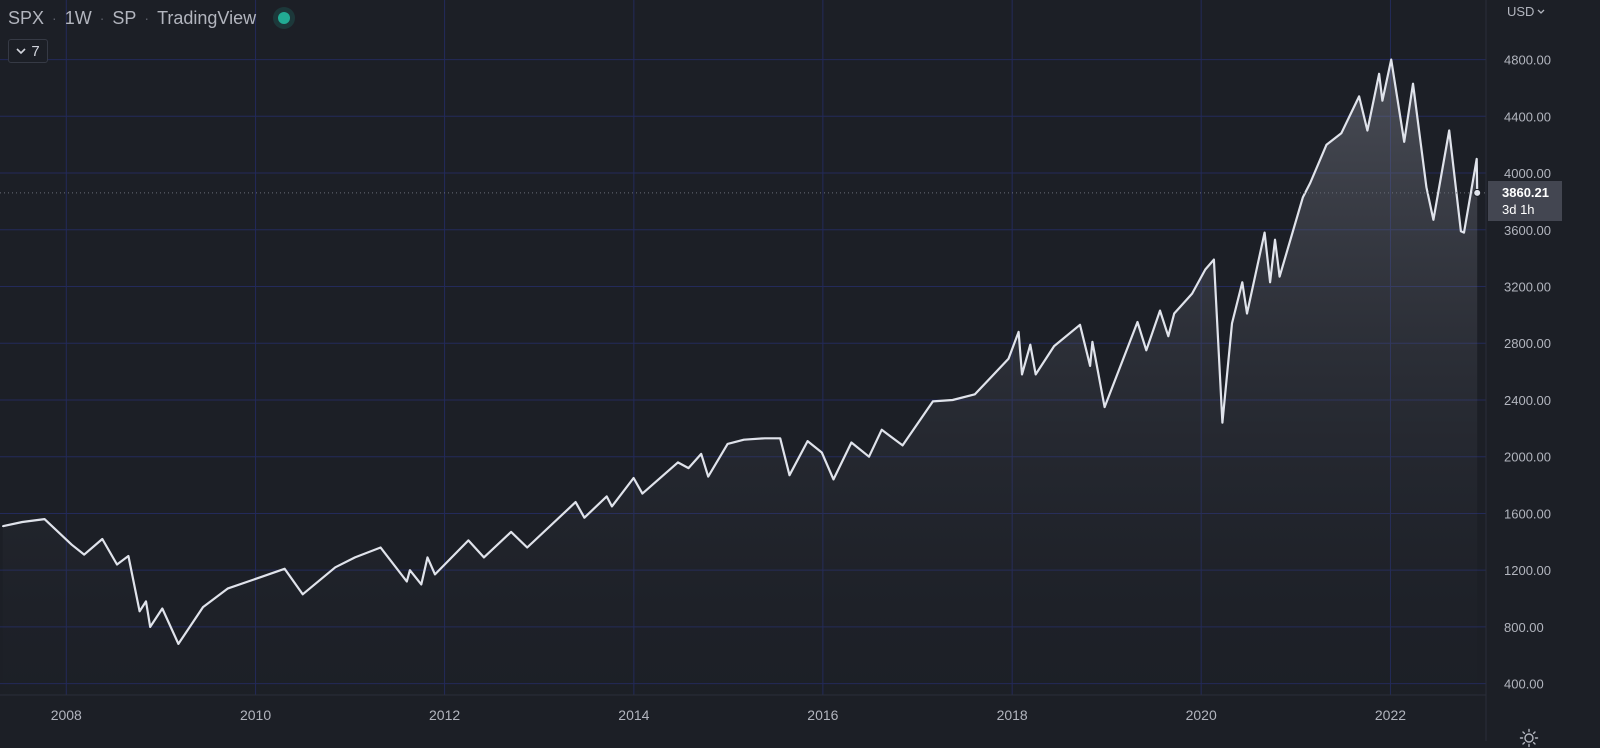 Image resolution: width=1600 pixels, height=748 pixels. What do you see at coordinates (26, 17) in the screenshot?
I see `symbol-name: SPX` at bounding box center [26, 17].